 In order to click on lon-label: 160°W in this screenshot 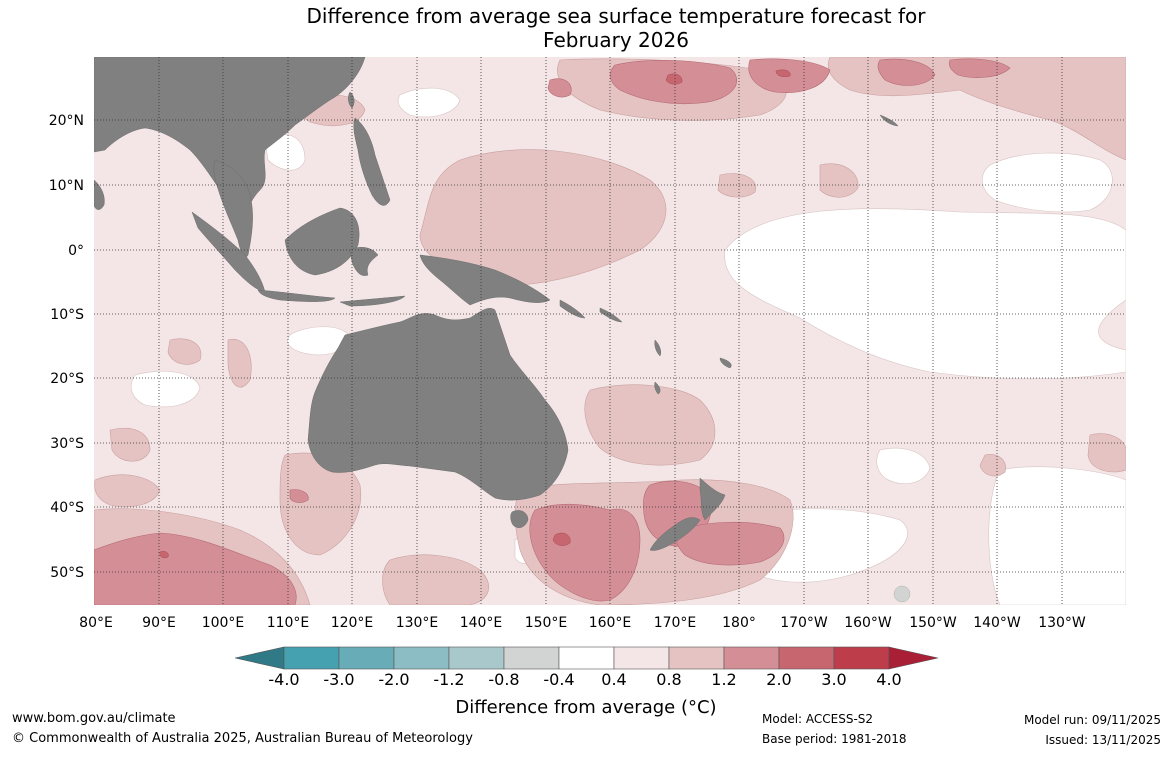, I will do `click(868, 623)`.